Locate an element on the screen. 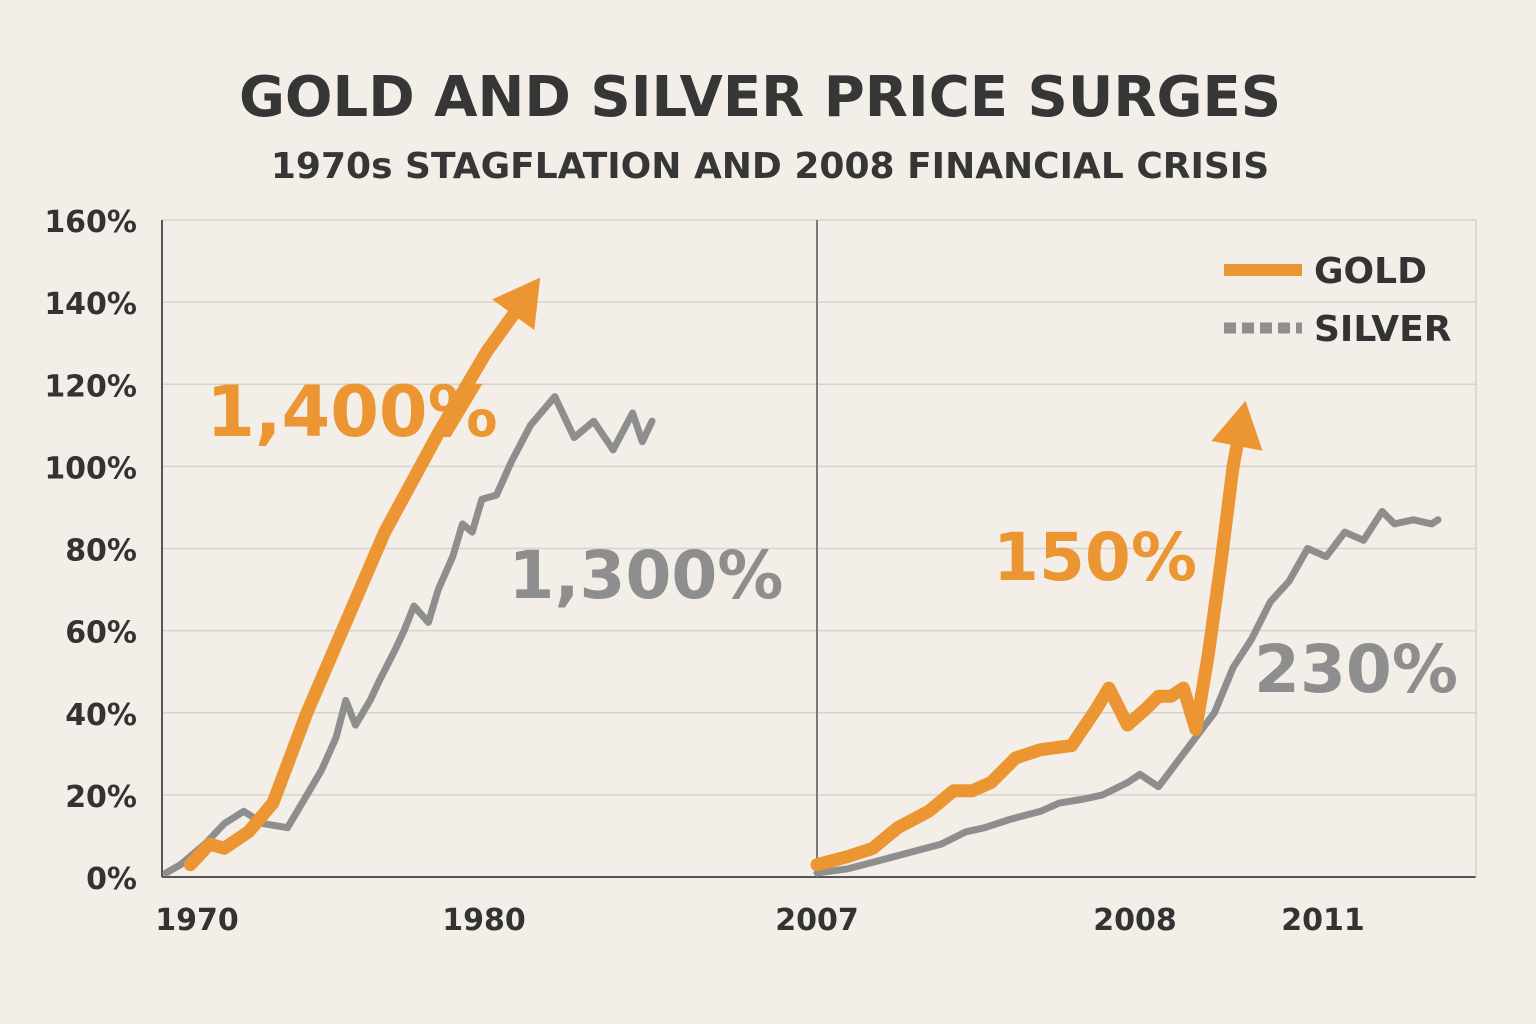 This screenshot has width=1536, height=1024. y-axis-ticks: 0% 20% 40% 60% 80% 100% 120% 140% 160% is located at coordinates (90, 551).